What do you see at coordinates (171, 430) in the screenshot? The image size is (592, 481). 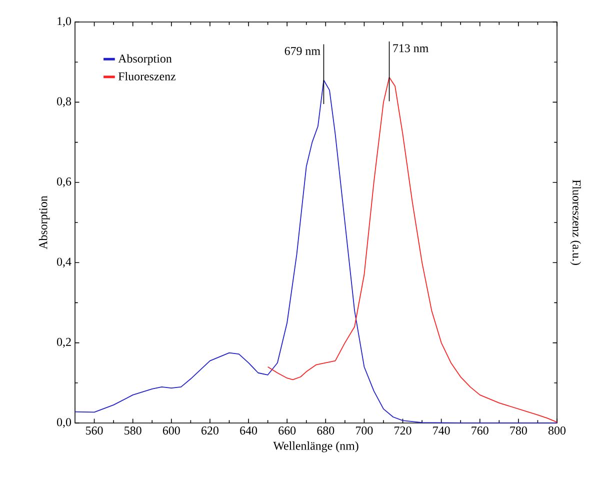 I see `x-tick-label: 600` at bounding box center [171, 430].